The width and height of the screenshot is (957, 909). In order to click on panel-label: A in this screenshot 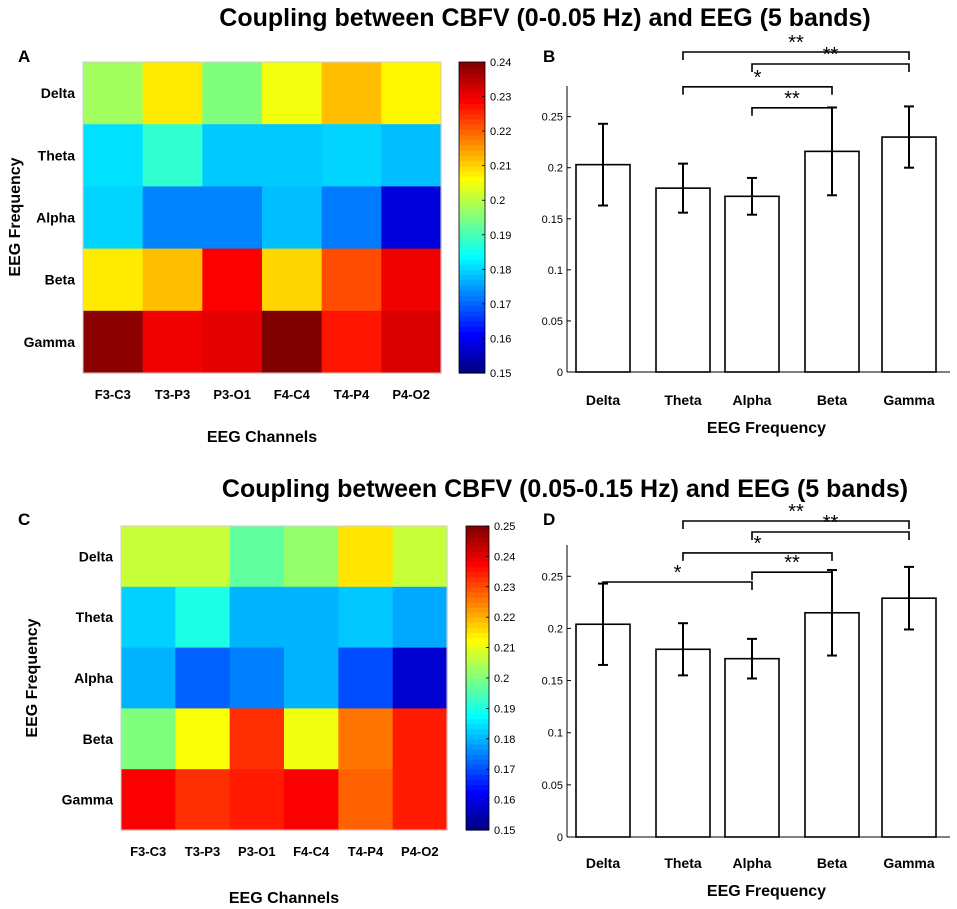, I will do `click(24, 56)`.